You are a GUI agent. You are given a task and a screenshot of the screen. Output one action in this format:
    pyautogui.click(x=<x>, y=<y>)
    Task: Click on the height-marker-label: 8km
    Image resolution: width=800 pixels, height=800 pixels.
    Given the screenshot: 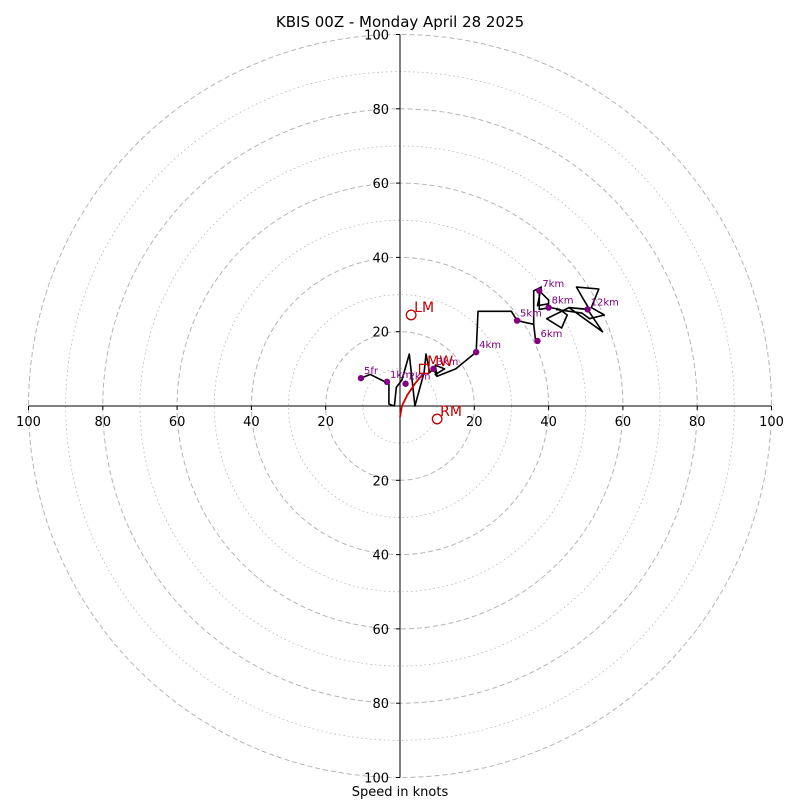 What is the action you would take?
    pyautogui.click(x=563, y=301)
    